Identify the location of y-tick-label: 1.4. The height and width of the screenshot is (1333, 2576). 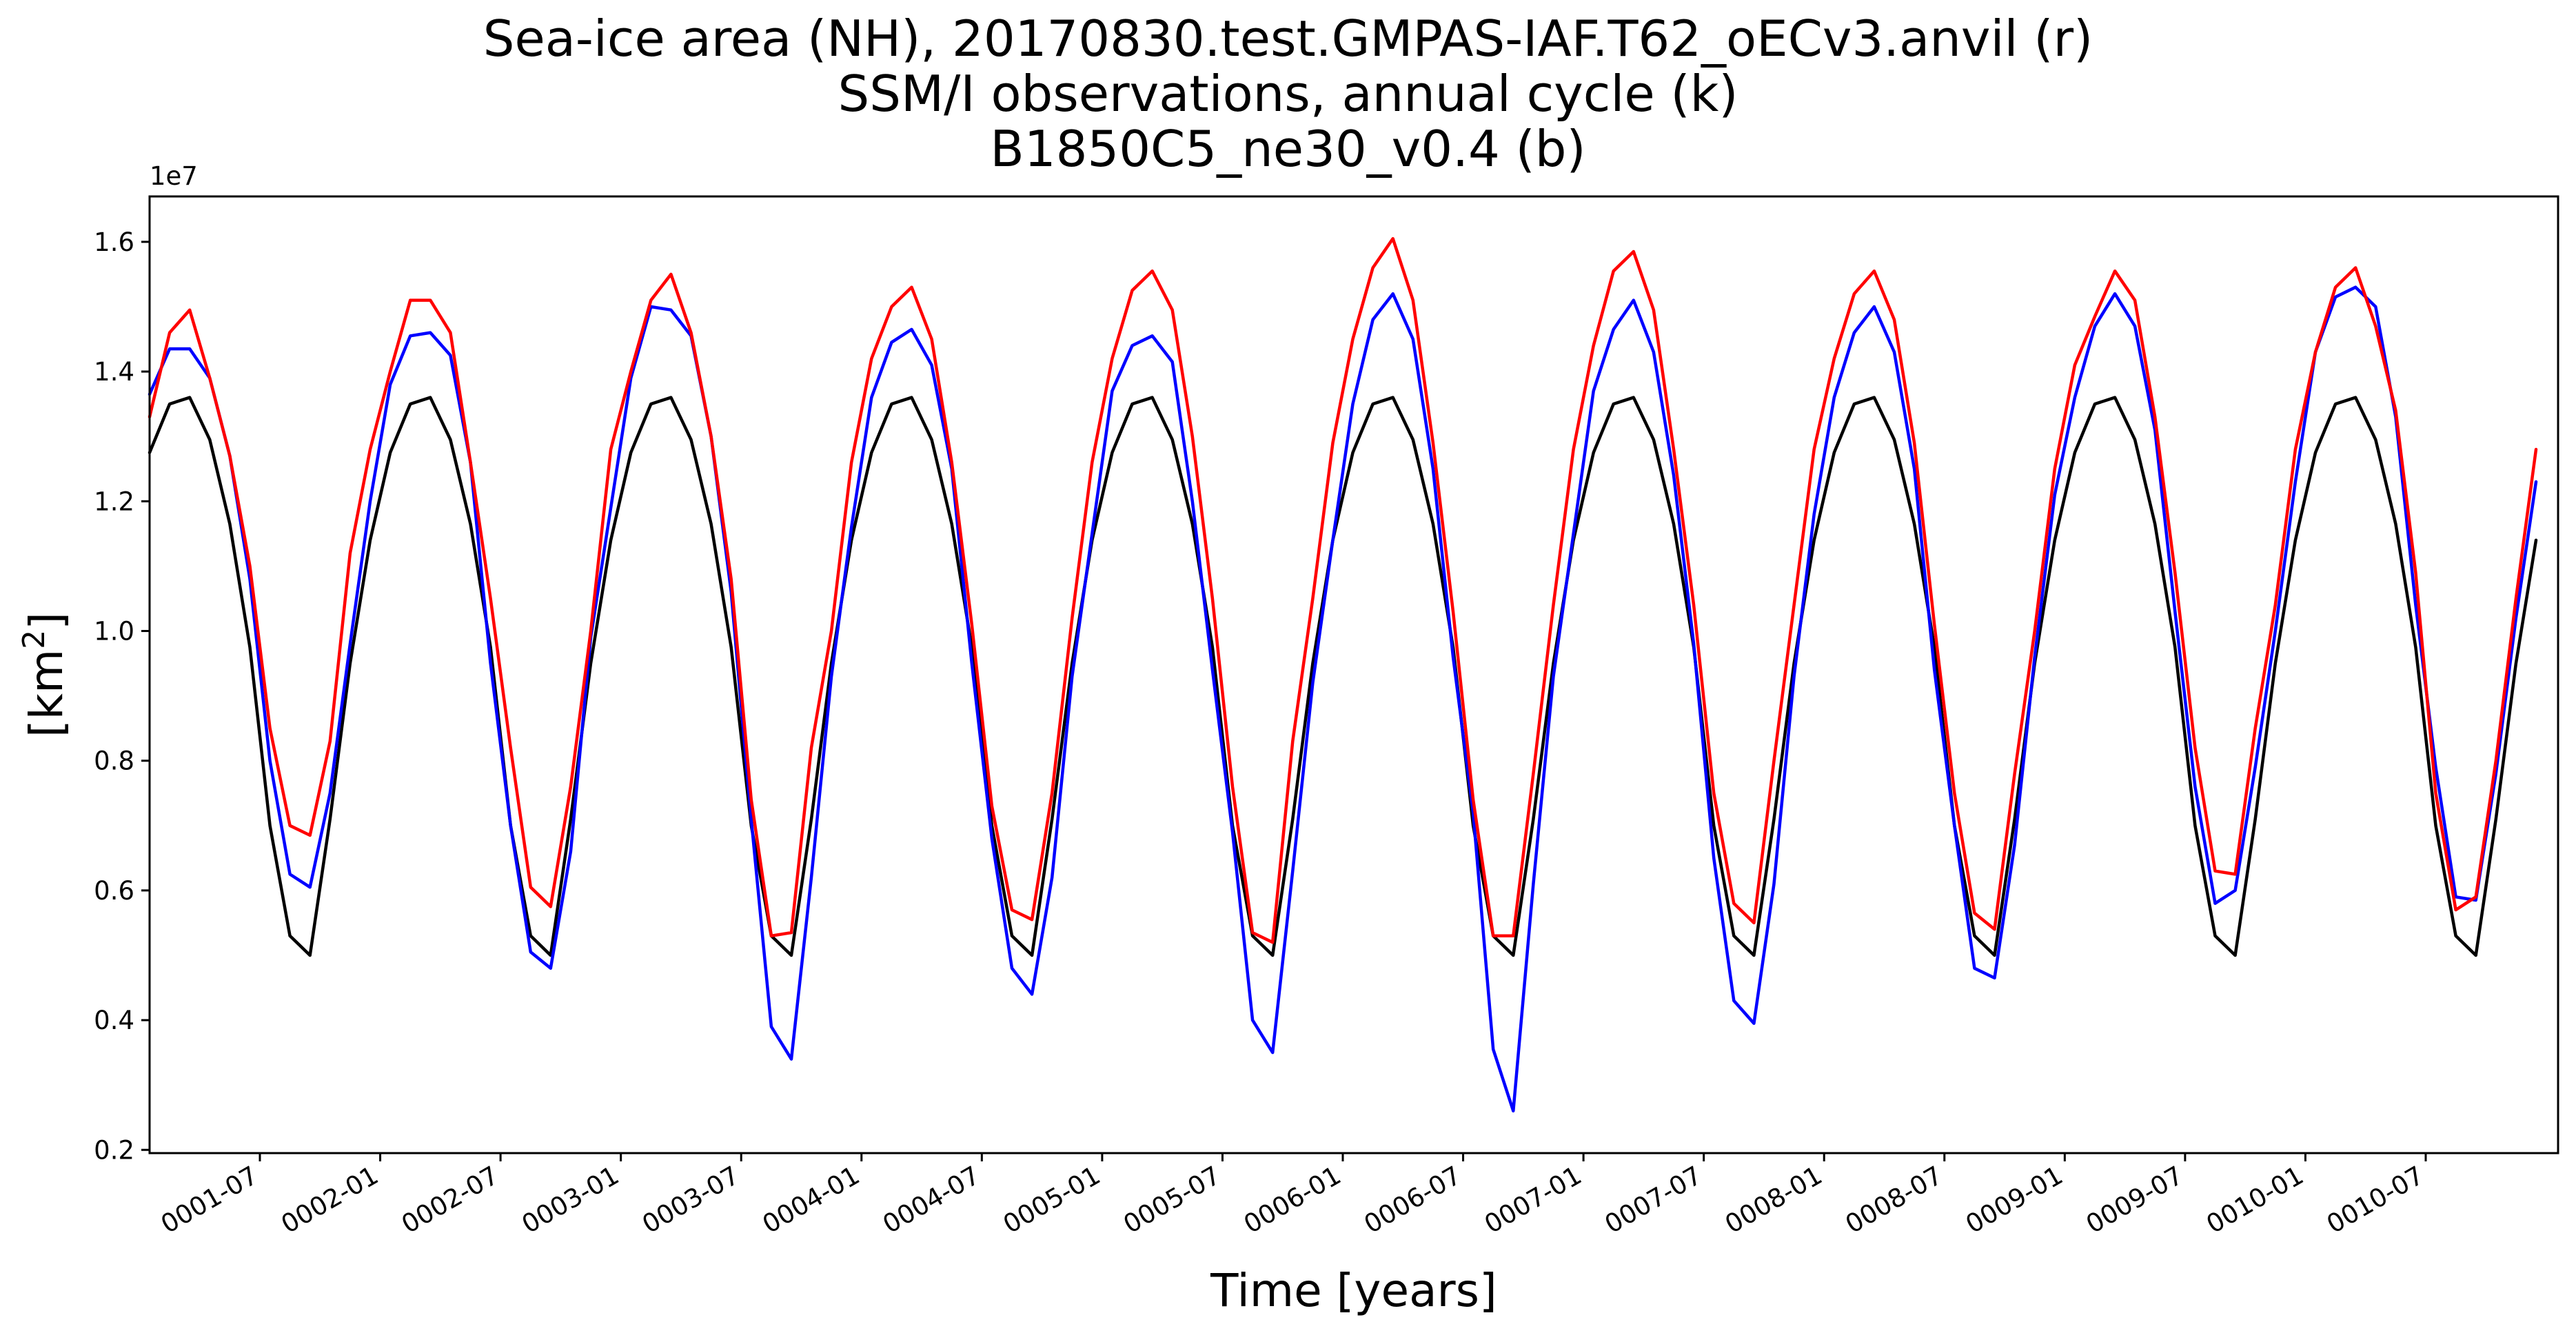
(114, 372).